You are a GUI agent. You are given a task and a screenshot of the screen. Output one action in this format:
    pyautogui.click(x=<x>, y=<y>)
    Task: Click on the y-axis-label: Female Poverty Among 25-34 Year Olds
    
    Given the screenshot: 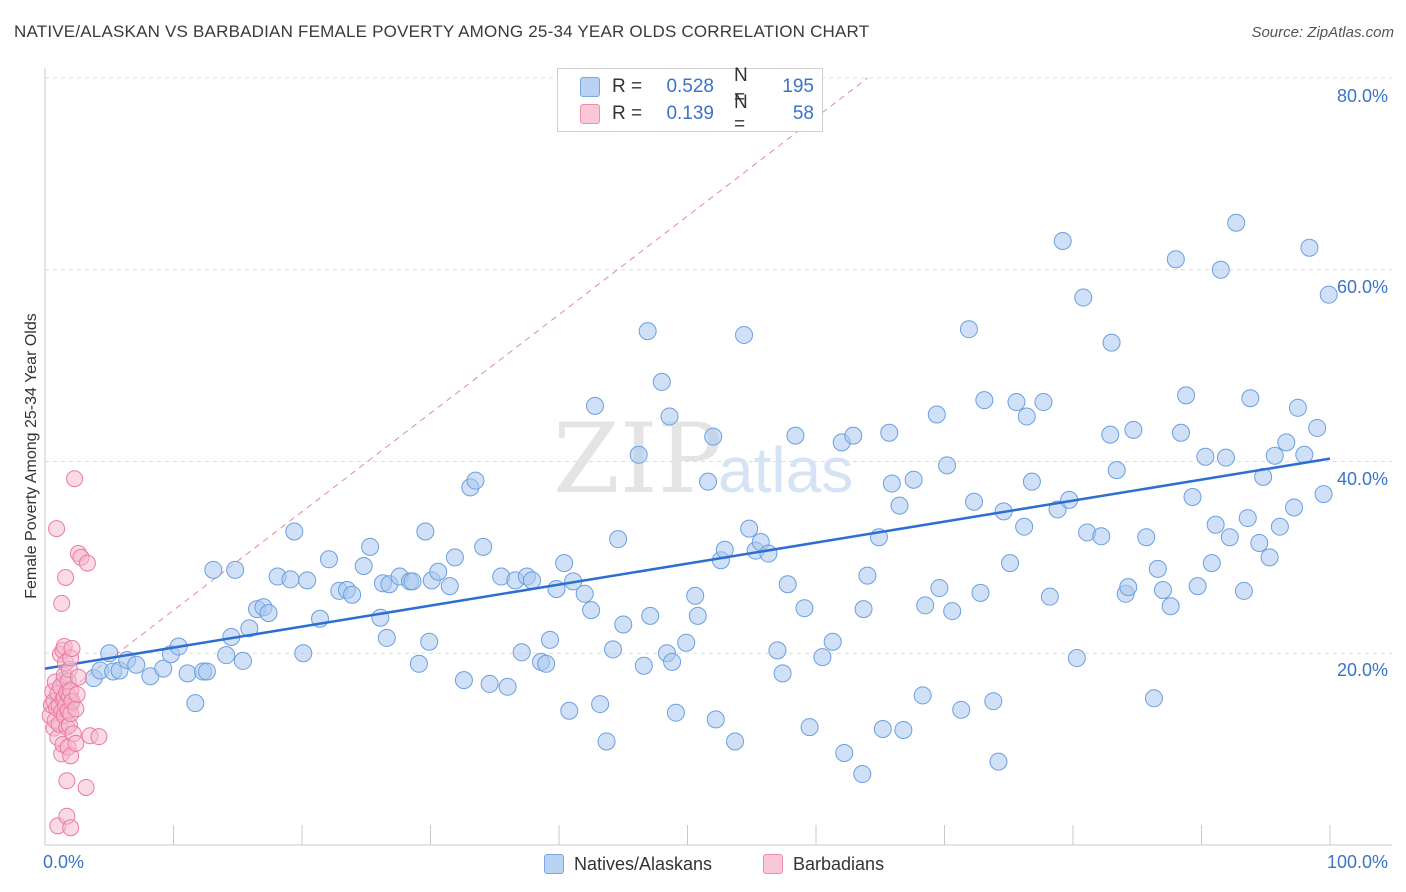 What is the action you would take?
    pyautogui.click(x=31, y=456)
    